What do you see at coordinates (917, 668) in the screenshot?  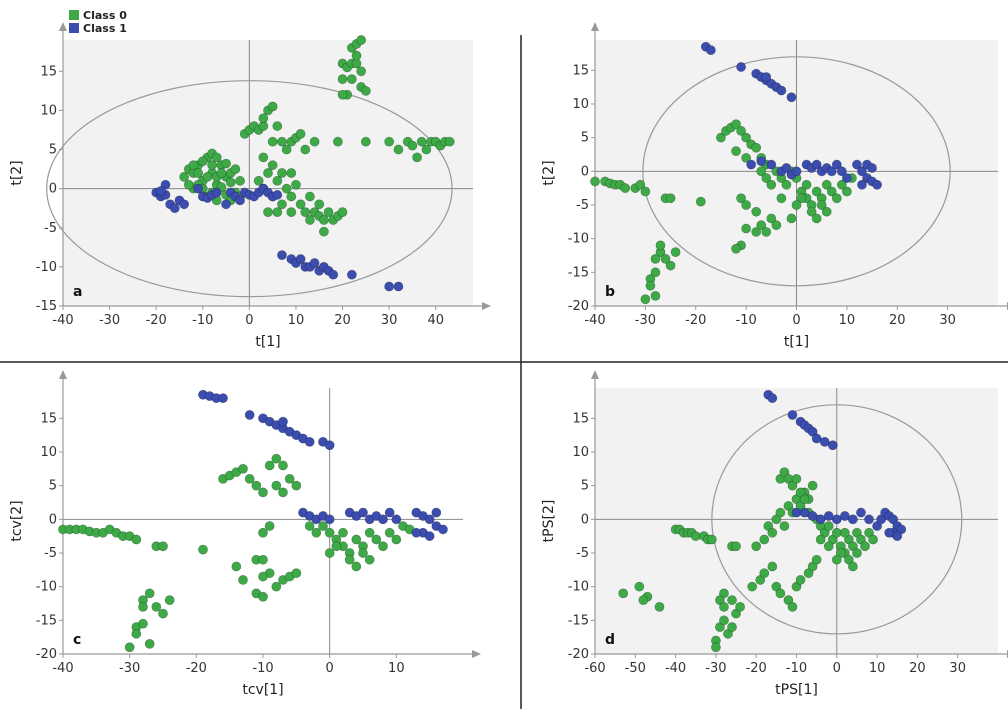 I see `x-tick-label: 20` at bounding box center [917, 668].